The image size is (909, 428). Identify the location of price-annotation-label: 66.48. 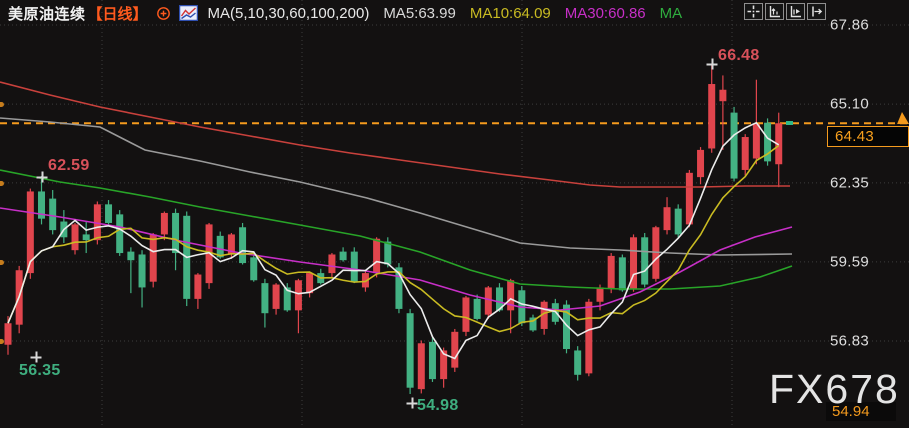
(739, 55).